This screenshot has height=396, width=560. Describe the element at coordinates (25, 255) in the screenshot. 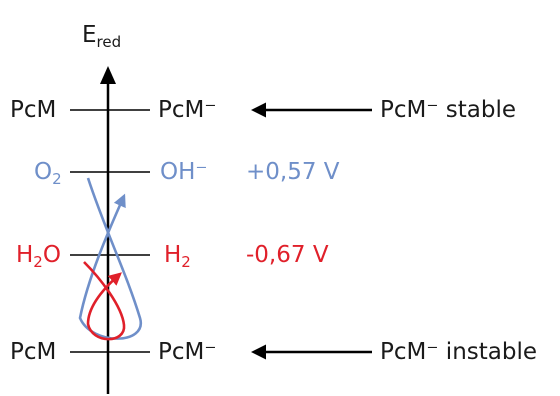

I see `hydrogen-left-main: H` at that location.